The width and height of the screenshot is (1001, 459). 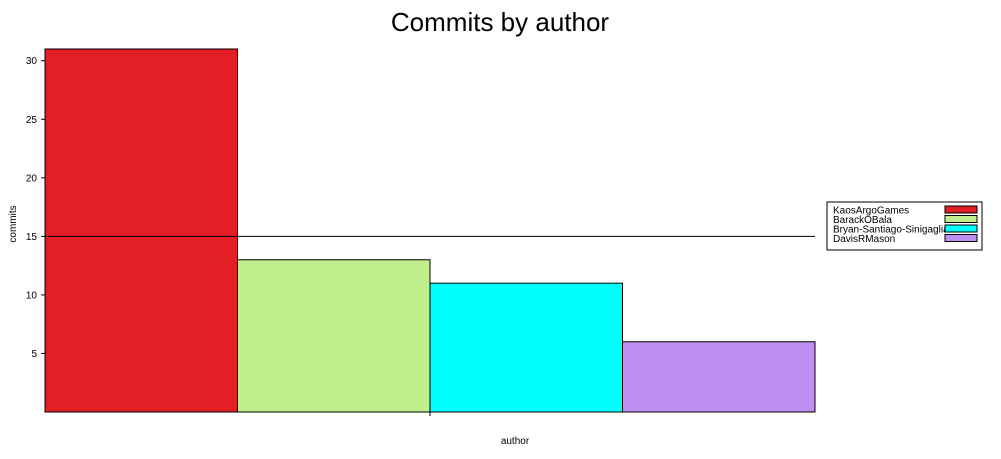 I want to click on bar-barackobala, so click(x=334, y=336).